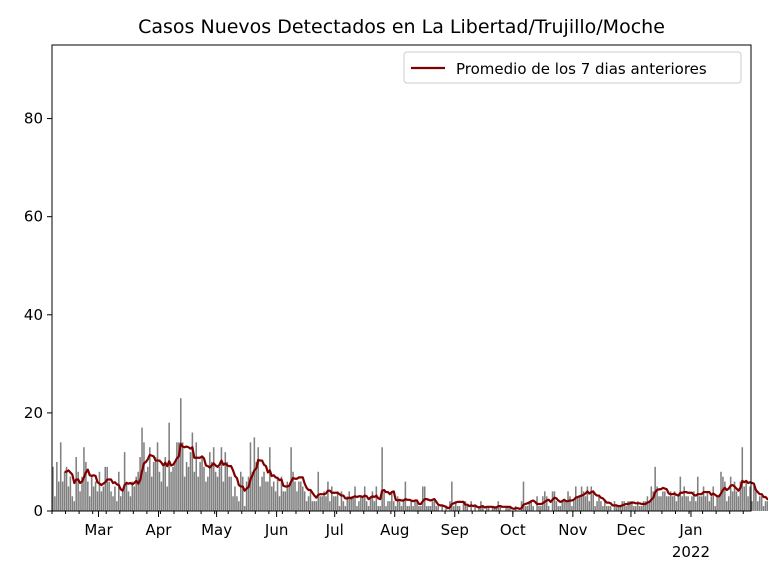 The height and width of the screenshot is (580, 768). I want to click on x-tick-label: Jul, so click(334, 530).